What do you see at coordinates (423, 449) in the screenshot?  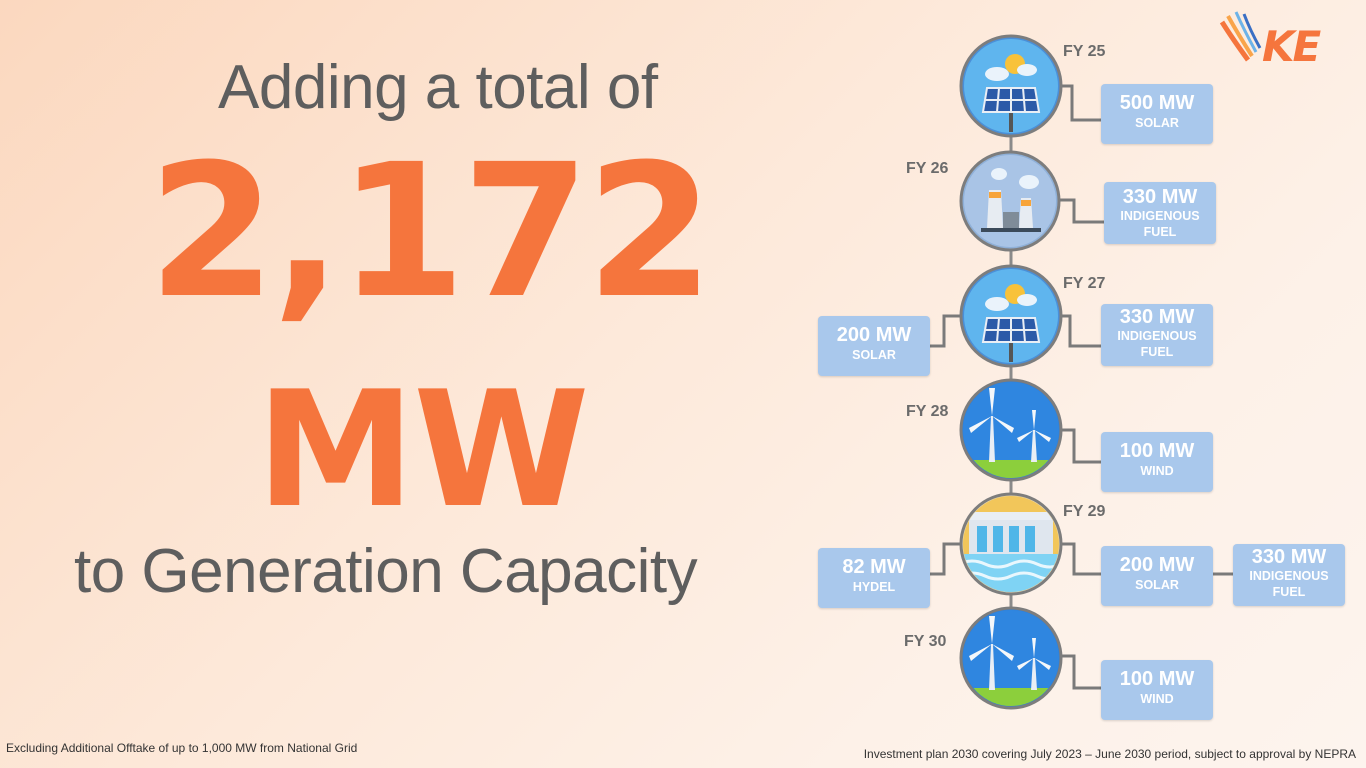 I see `total-capacity-unit: MW` at bounding box center [423, 449].